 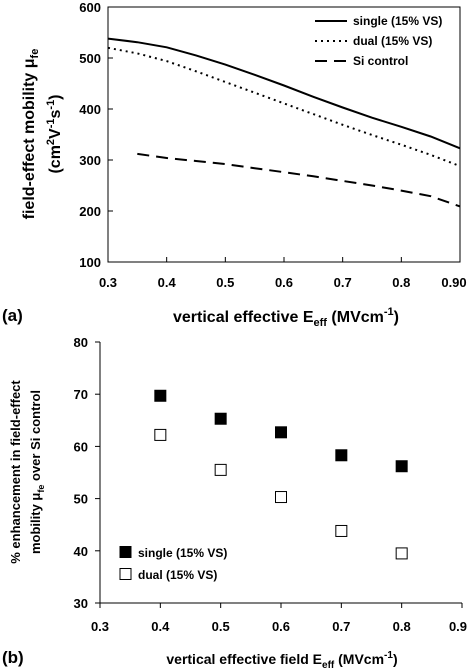 What do you see at coordinates (81, 551) in the screenshot?
I see `y-tick-label-b: 40` at bounding box center [81, 551].